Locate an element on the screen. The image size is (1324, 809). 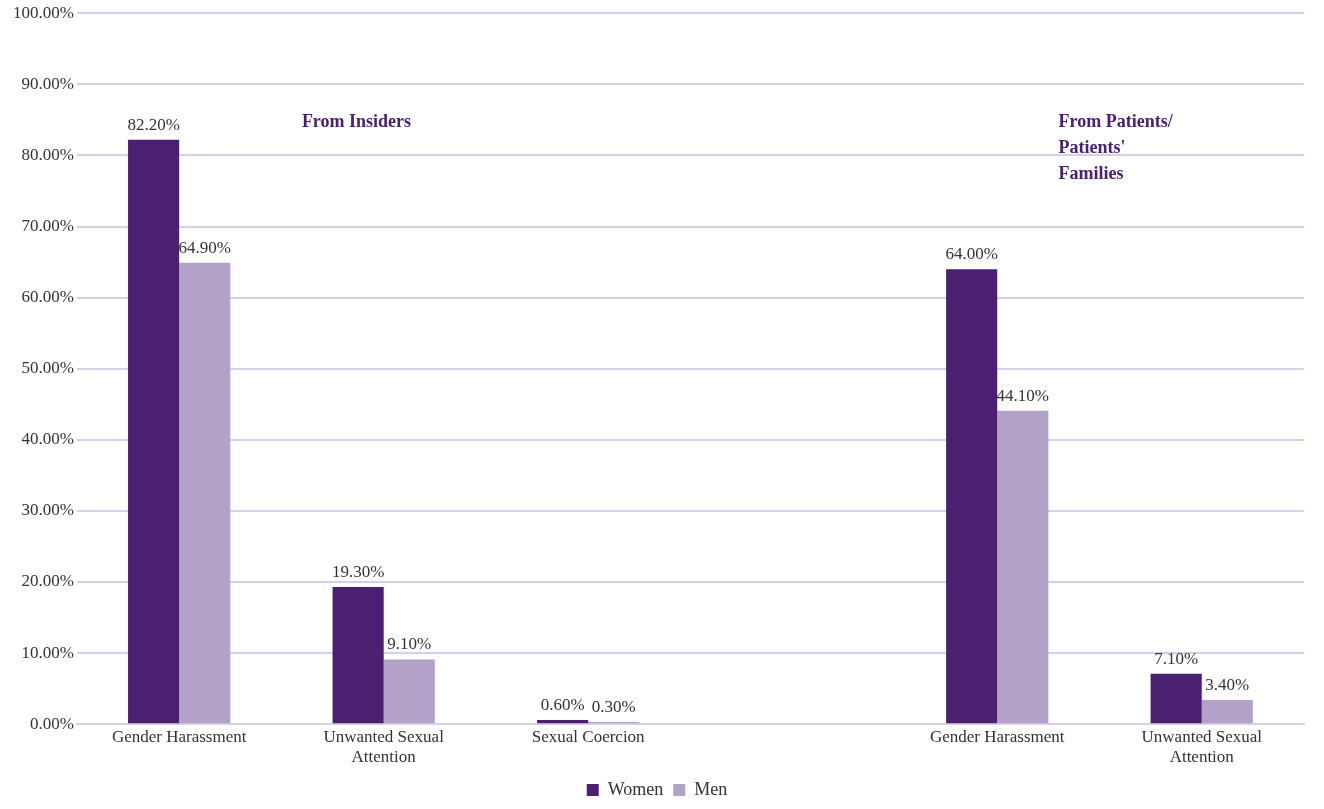
data-label: 9.10% is located at coordinates (409, 644).